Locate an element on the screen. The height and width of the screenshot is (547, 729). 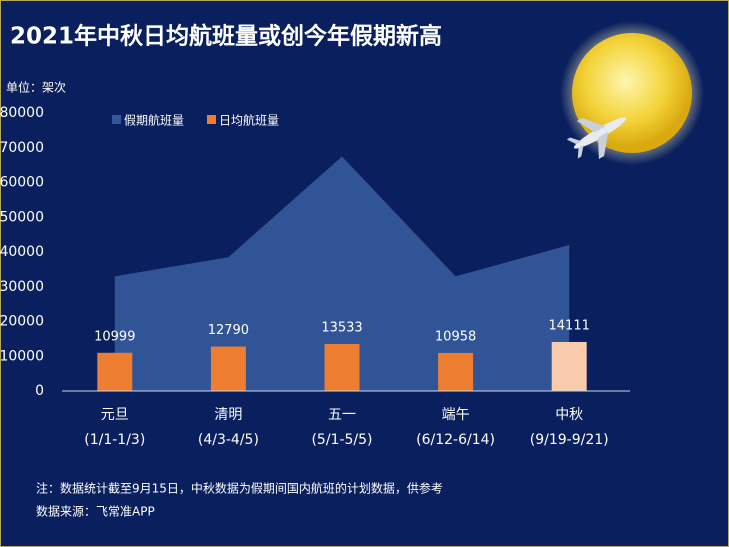
x-tick-label: 中秋 is located at coordinates (569, 415).